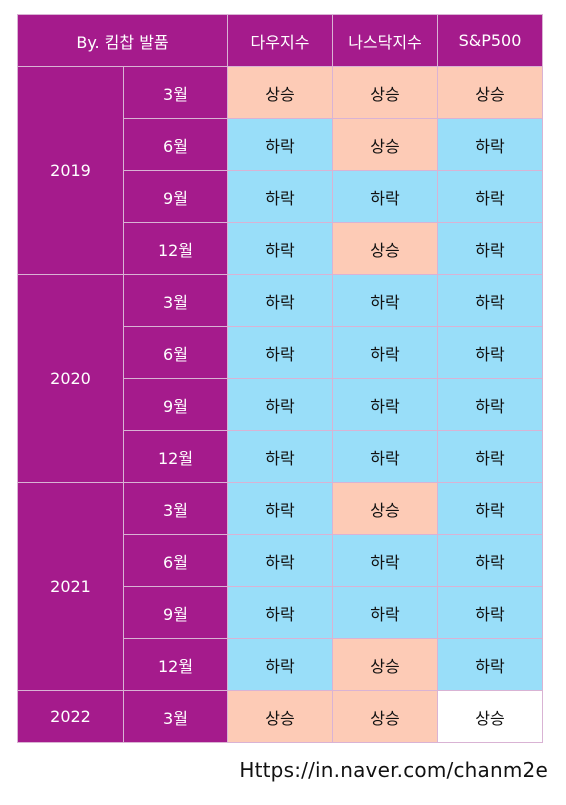  Describe the element at coordinates (70, 378) in the screenshot. I see `year-cell: 2020` at that location.